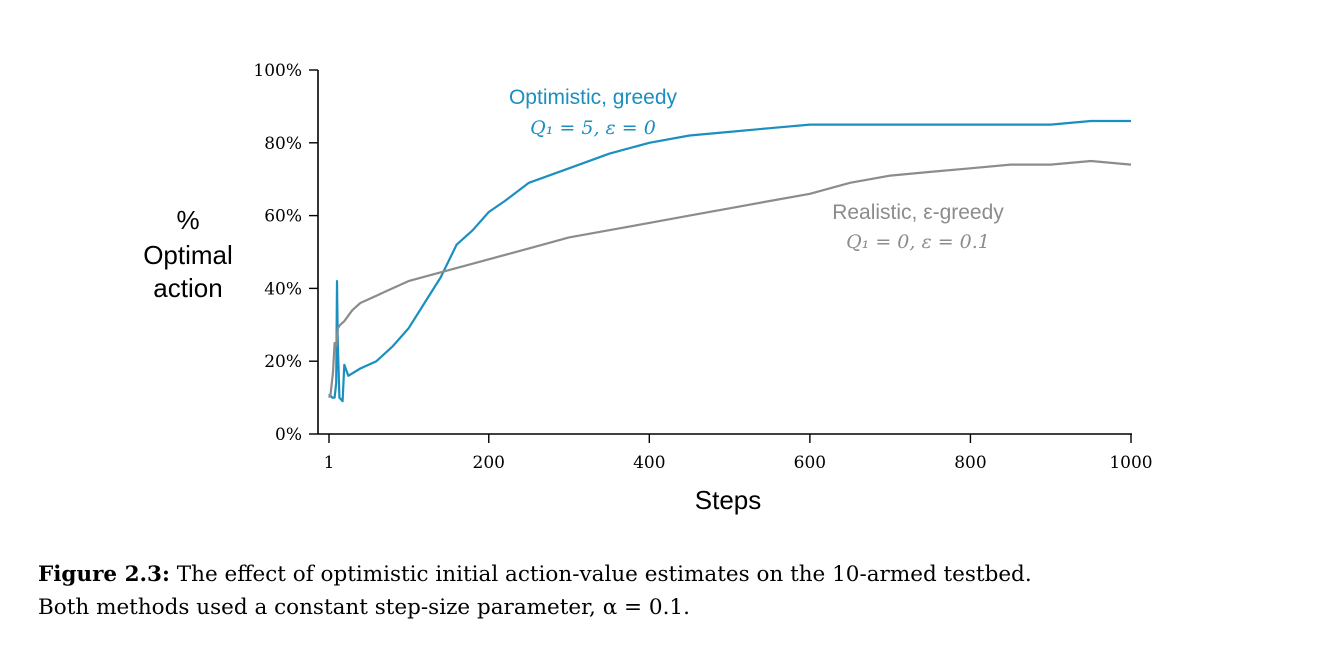 The width and height of the screenshot is (1336, 654). What do you see at coordinates (649, 463) in the screenshot?
I see `x-tick-label: 400` at bounding box center [649, 463].